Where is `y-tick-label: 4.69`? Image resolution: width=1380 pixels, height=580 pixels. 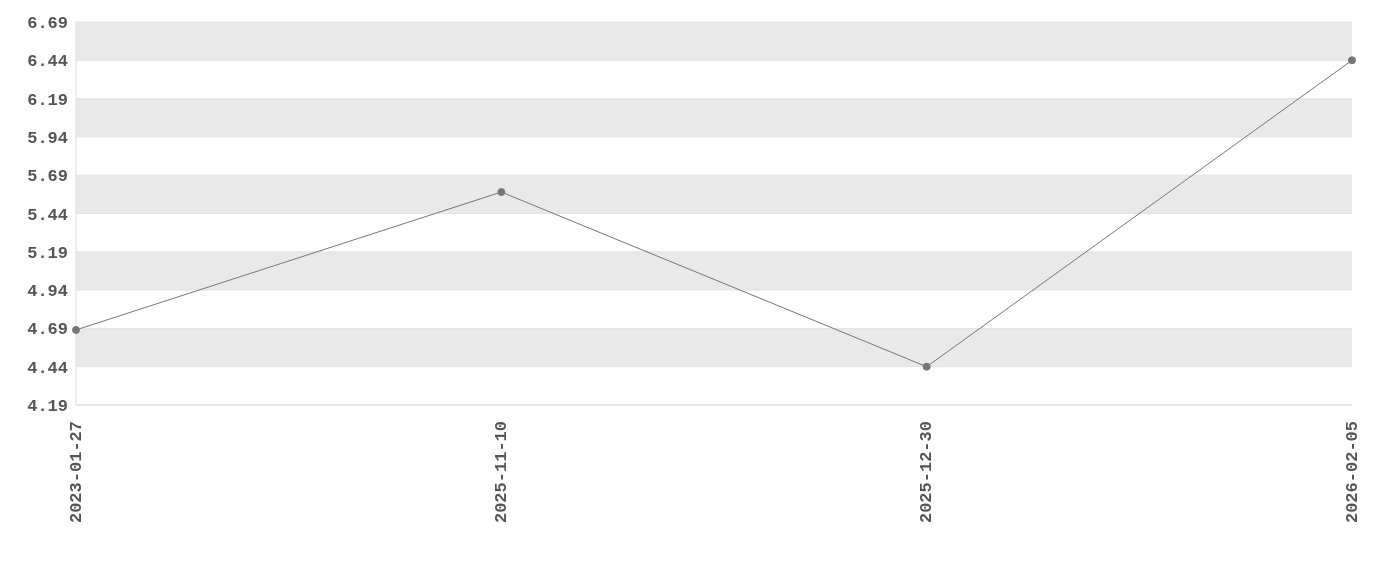 y-tick-label: 4.69 is located at coordinates (47, 330).